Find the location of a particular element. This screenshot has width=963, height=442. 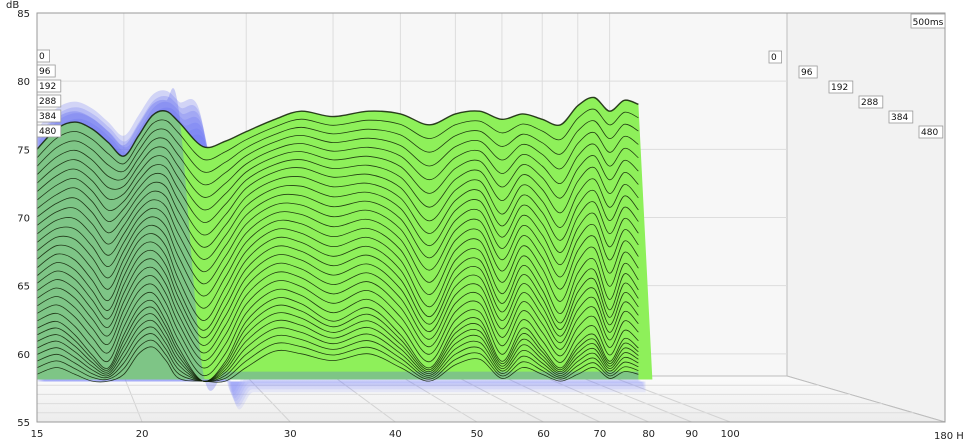

time-label-right: 480 is located at coordinates (931, 132).